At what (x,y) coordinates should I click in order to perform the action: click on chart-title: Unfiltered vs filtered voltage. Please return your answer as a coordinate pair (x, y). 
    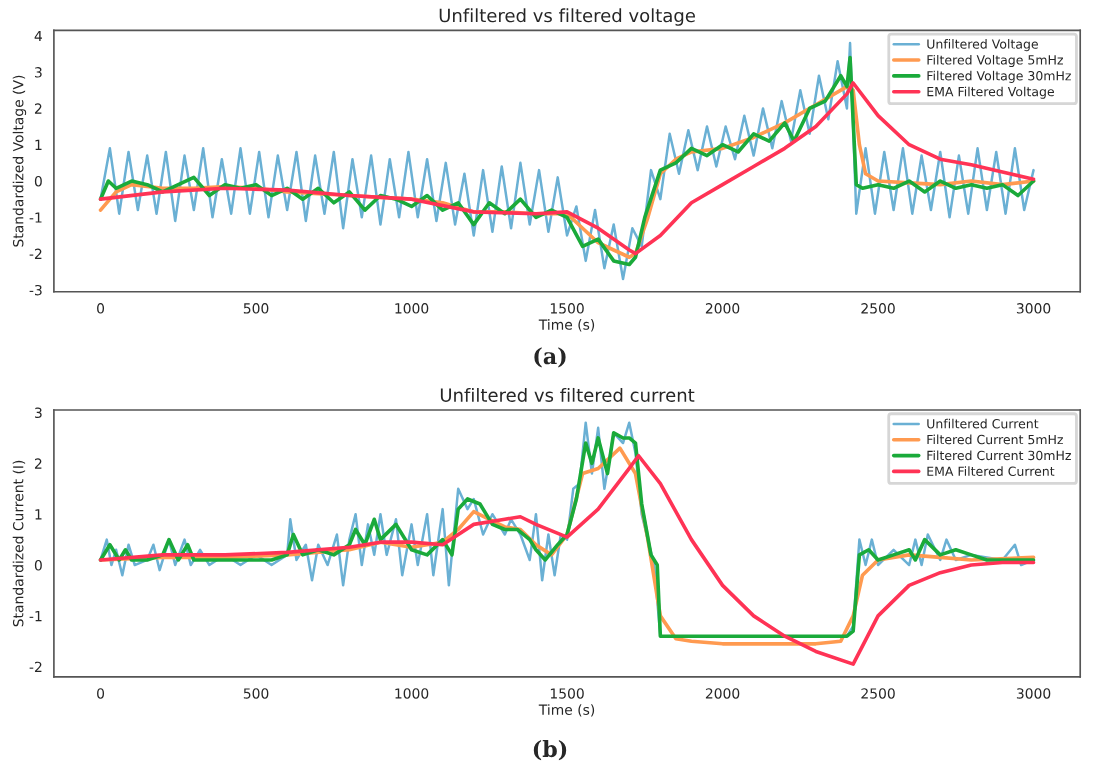
    Looking at the image, I should click on (567, 17).